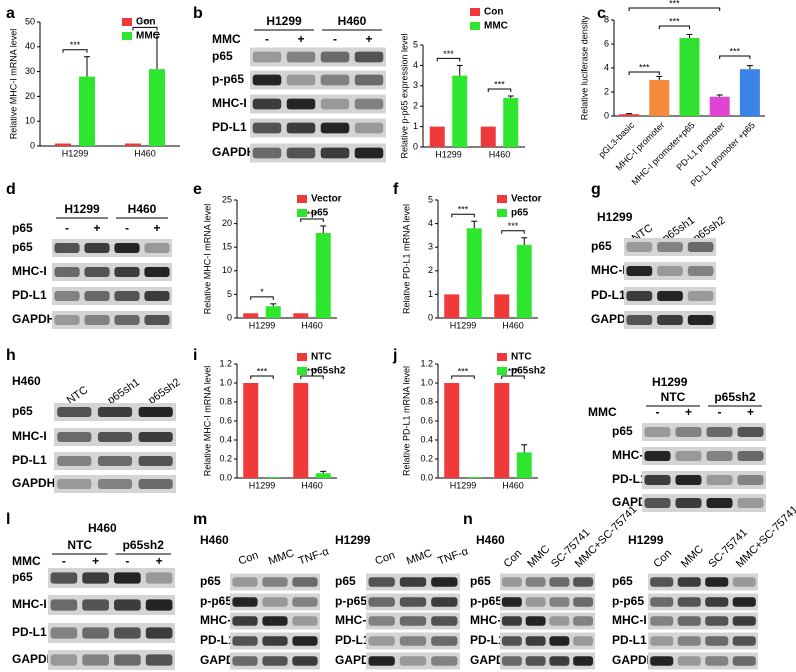 This screenshot has width=796, height=672. Describe the element at coordinates (33, 483) in the screenshot. I see `row-label: GAPDH` at that location.